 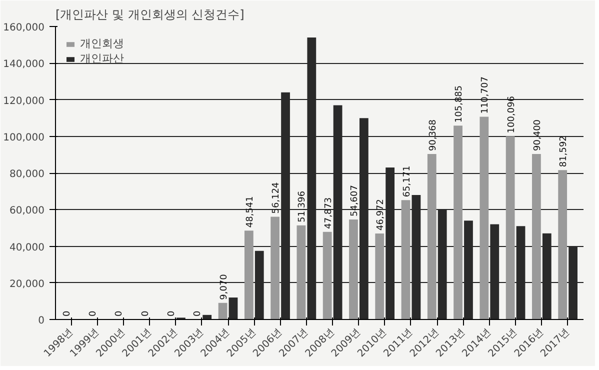 What do you see at coordinates (433, 135) in the screenshot?
I see `data-label: 90,368` at bounding box center [433, 135].